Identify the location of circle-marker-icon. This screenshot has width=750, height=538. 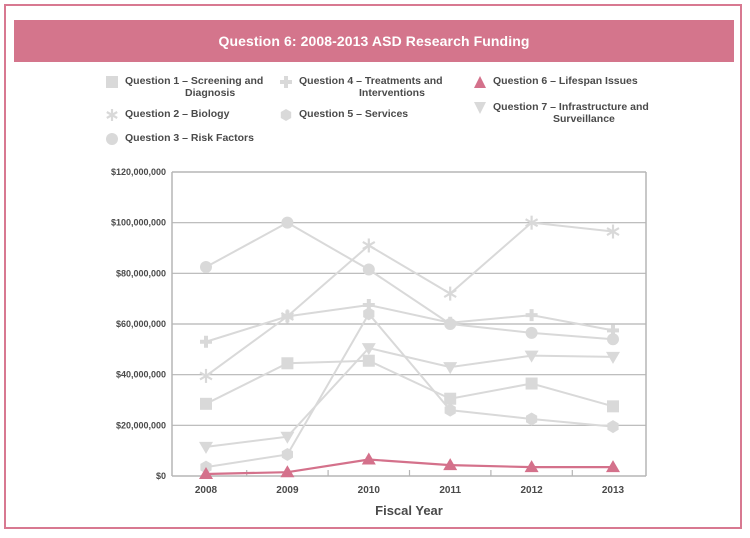
(112, 139).